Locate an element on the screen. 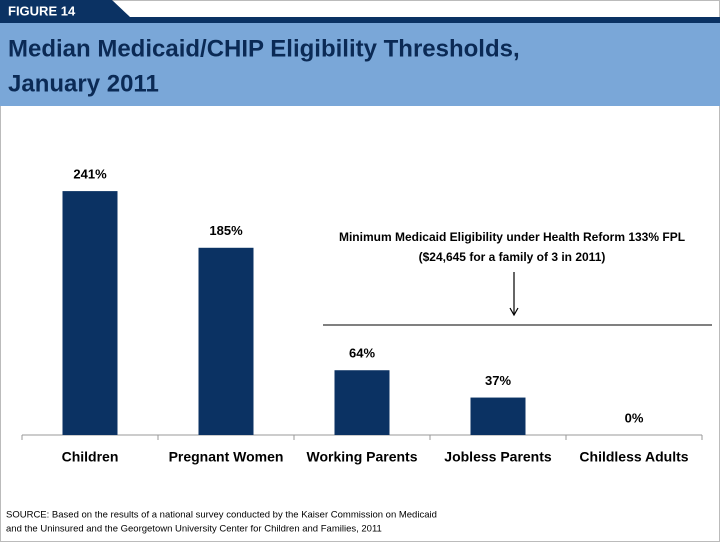 Image resolution: width=720 pixels, height=542 pixels. title-rule is located at coordinates (360, 20).